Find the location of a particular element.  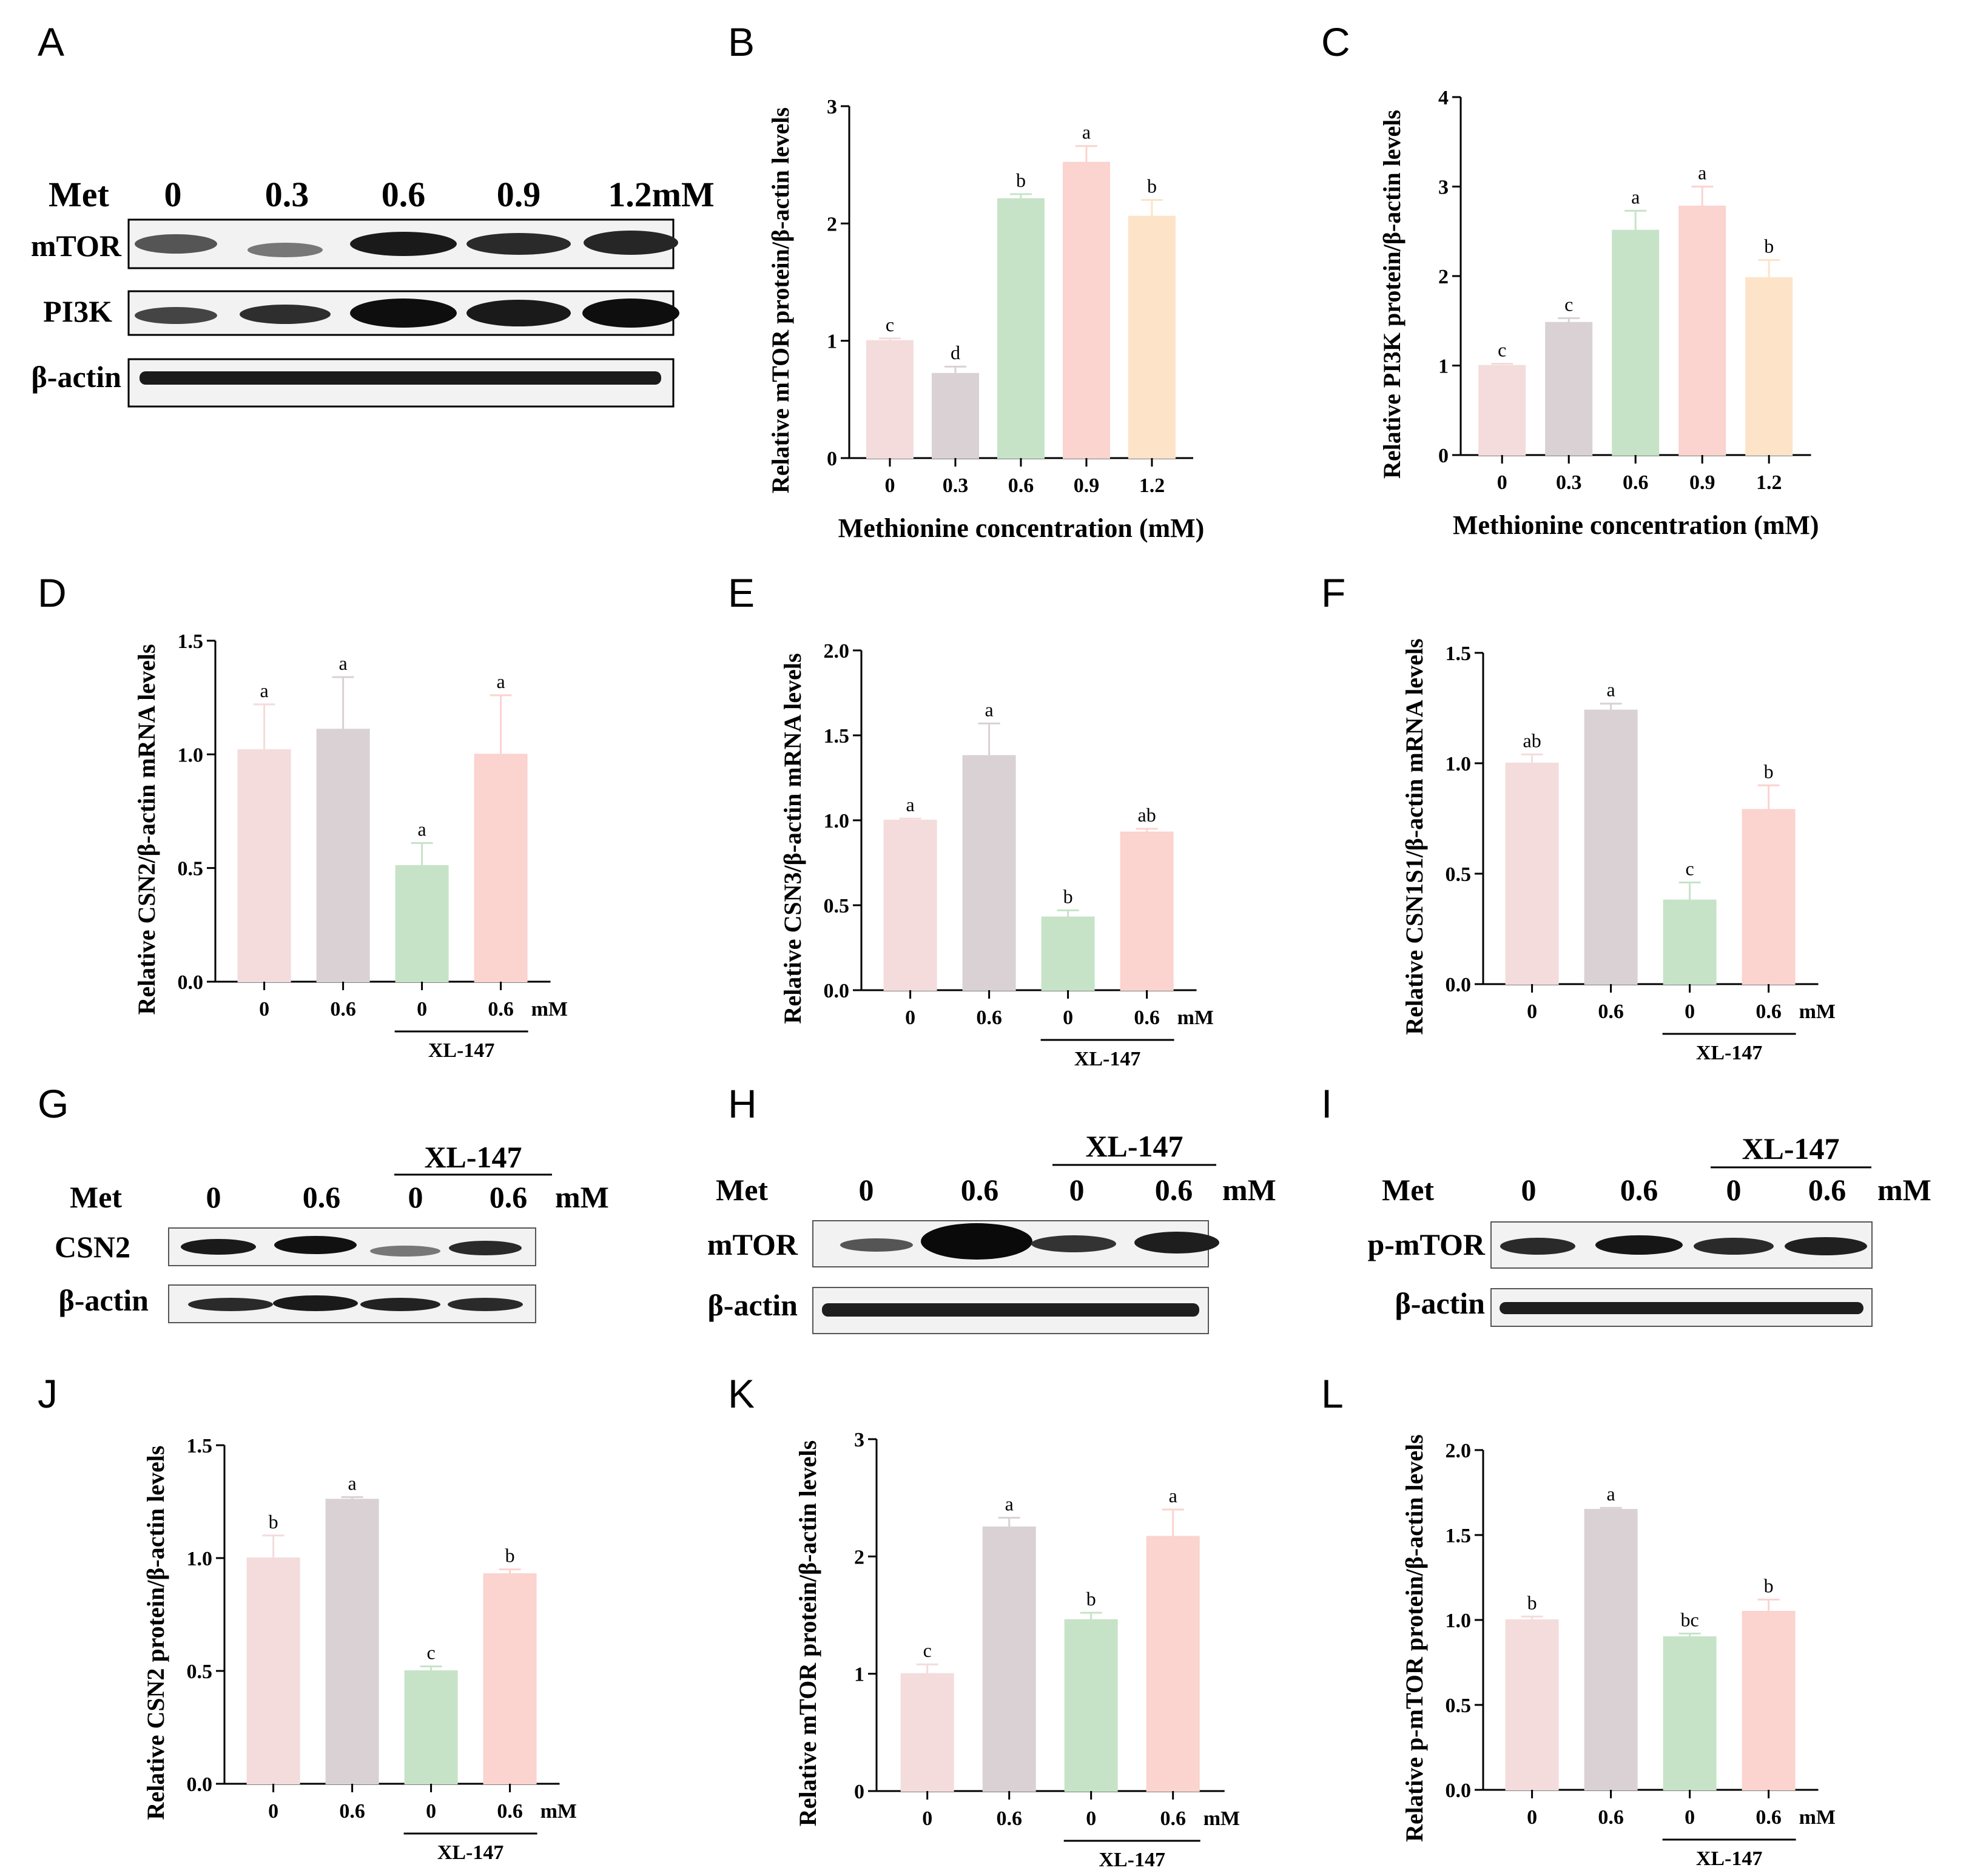

blot-g-row-actin: β-actin is located at coordinates (103, 1300).